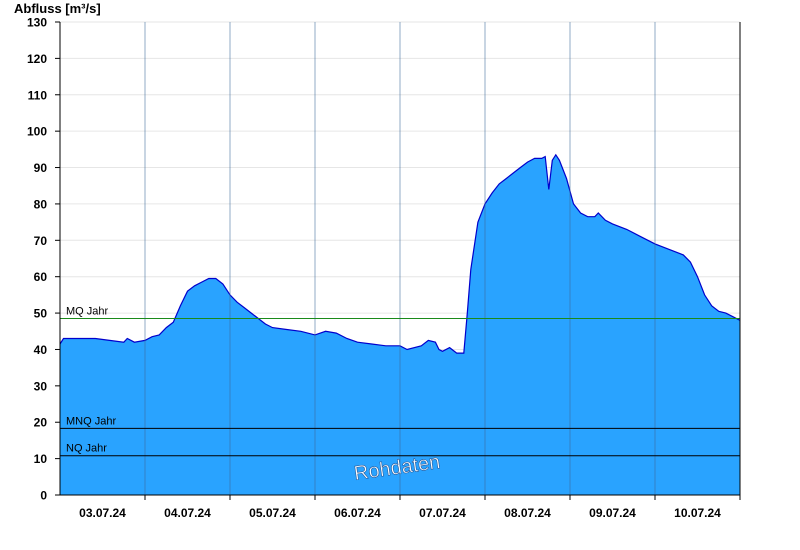  What do you see at coordinates (41, 314) in the screenshot?
I see `y-tick-label: 50` at bounding box center [41, 314].